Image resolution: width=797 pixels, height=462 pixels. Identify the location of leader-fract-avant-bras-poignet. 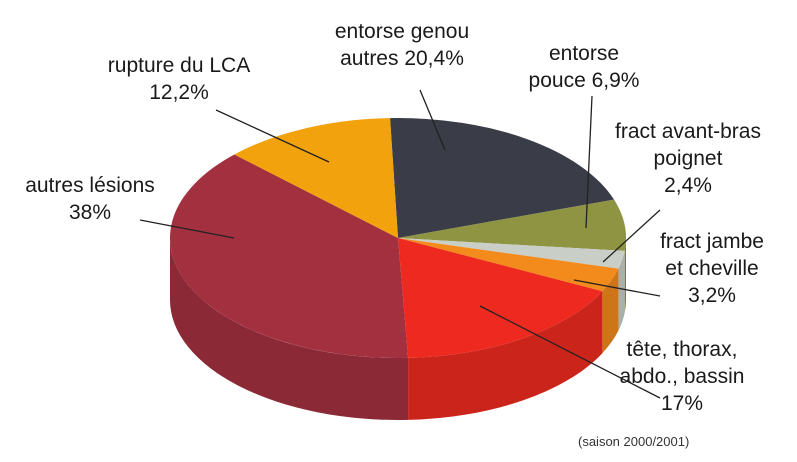
(631, 236).